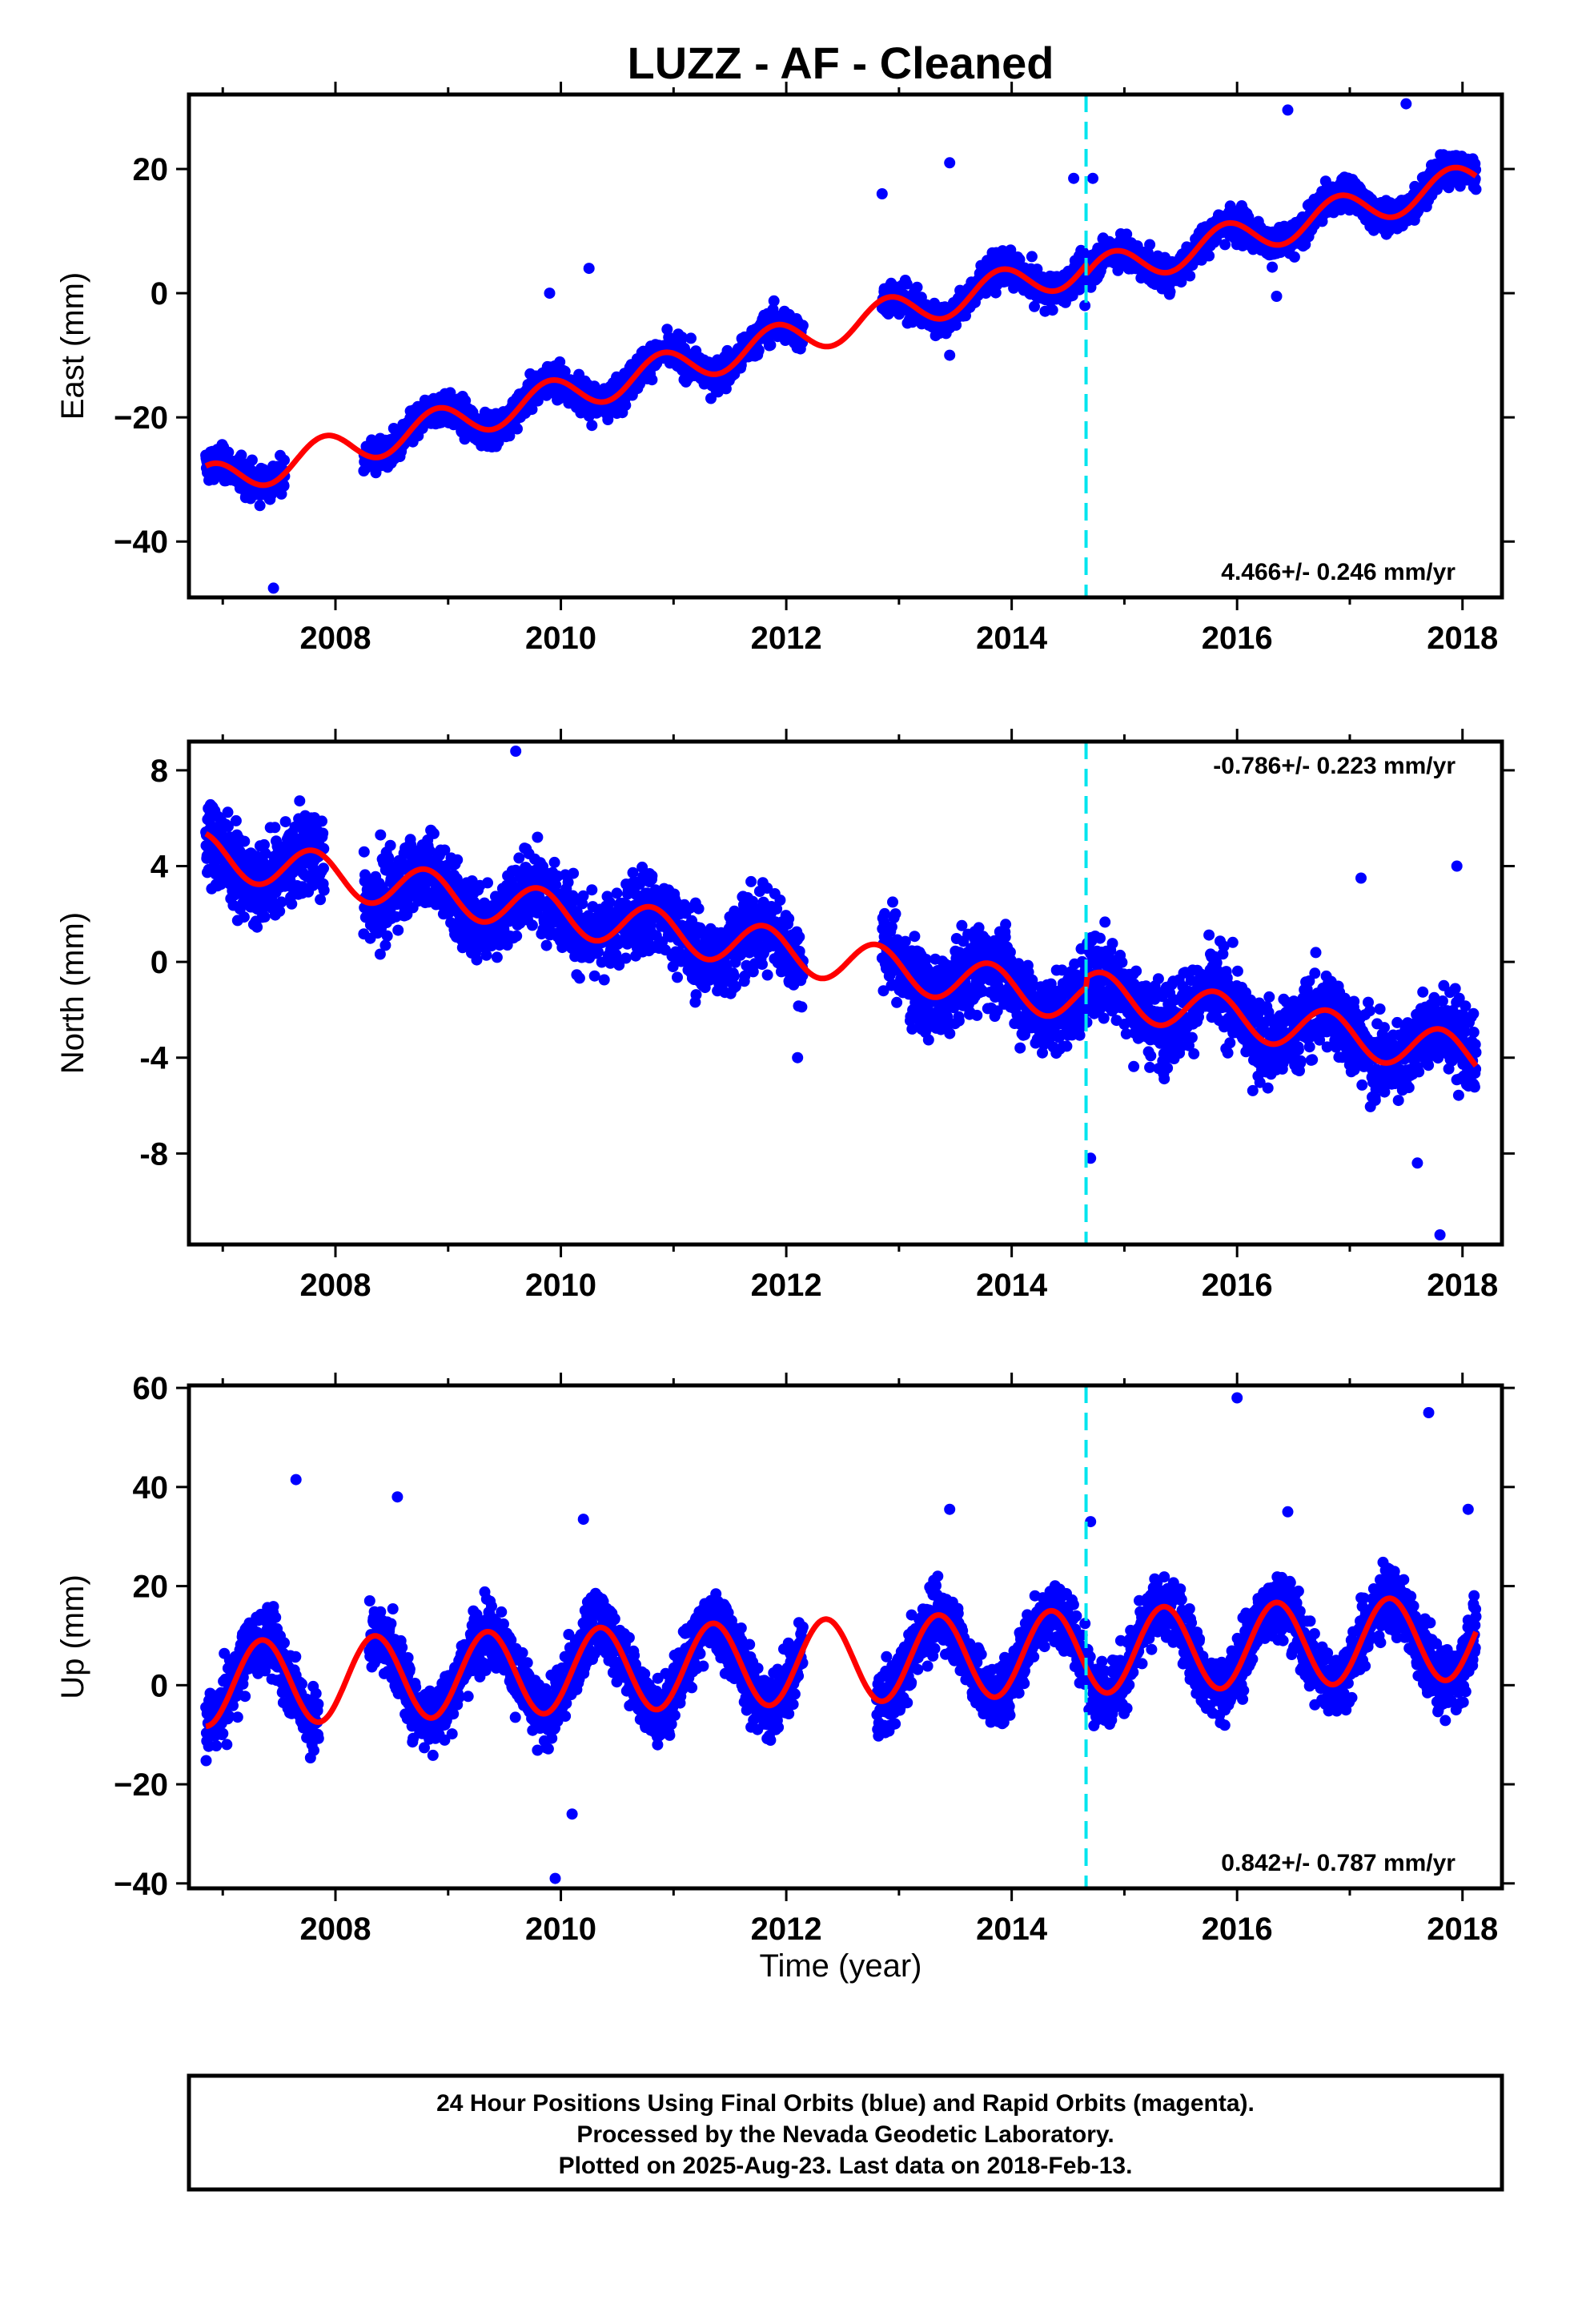  Describe the element at coordinates (151, 169) in the screenshot. I see `y-tick-label: 20` at that location.